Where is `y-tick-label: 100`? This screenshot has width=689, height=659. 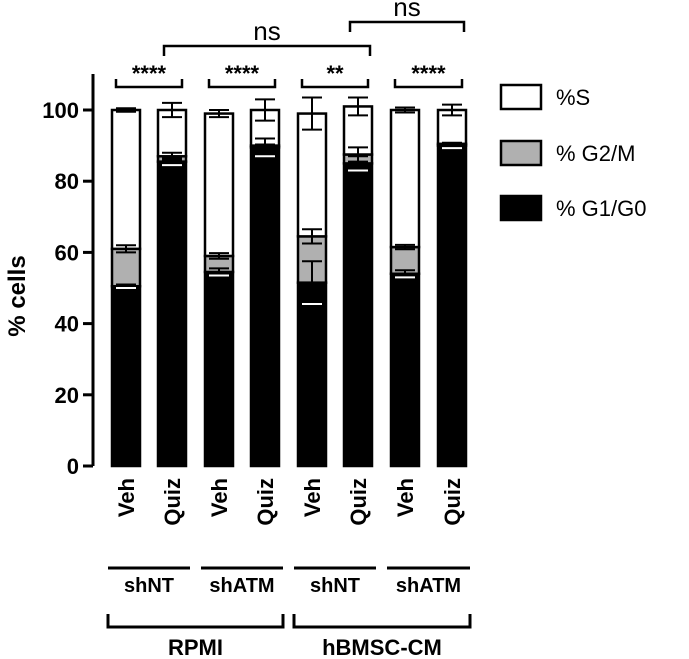
y-tick-label: 100 is located at coordinates (60, 110).